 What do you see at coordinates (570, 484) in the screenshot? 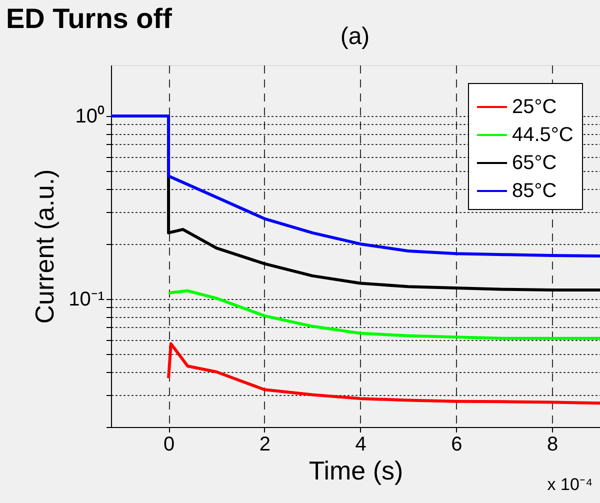
I see `text: x 10⁻⁴` at bounding box center [570, 484].